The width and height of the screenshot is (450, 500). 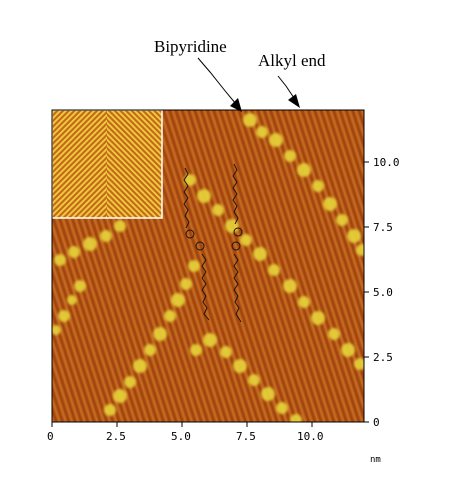 I want to click on y-axis, so click(x=366, y=292).